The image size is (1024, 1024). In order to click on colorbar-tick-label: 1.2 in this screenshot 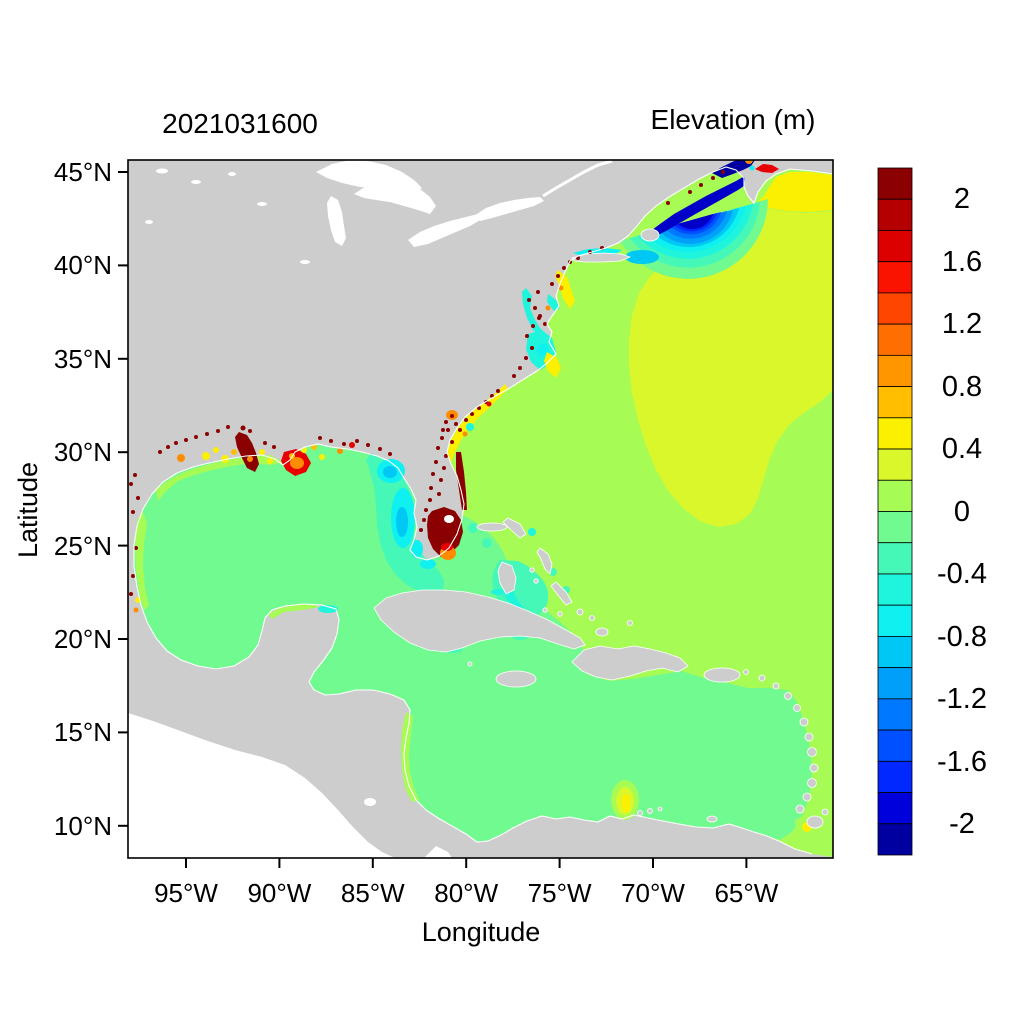, I will do `click(962, 324)`.